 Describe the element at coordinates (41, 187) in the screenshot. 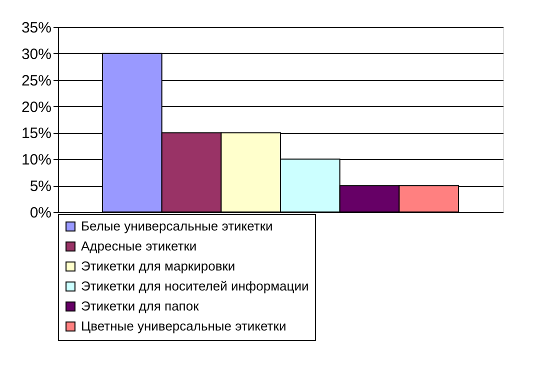

I see `y-tick-label: 5%` at that location.